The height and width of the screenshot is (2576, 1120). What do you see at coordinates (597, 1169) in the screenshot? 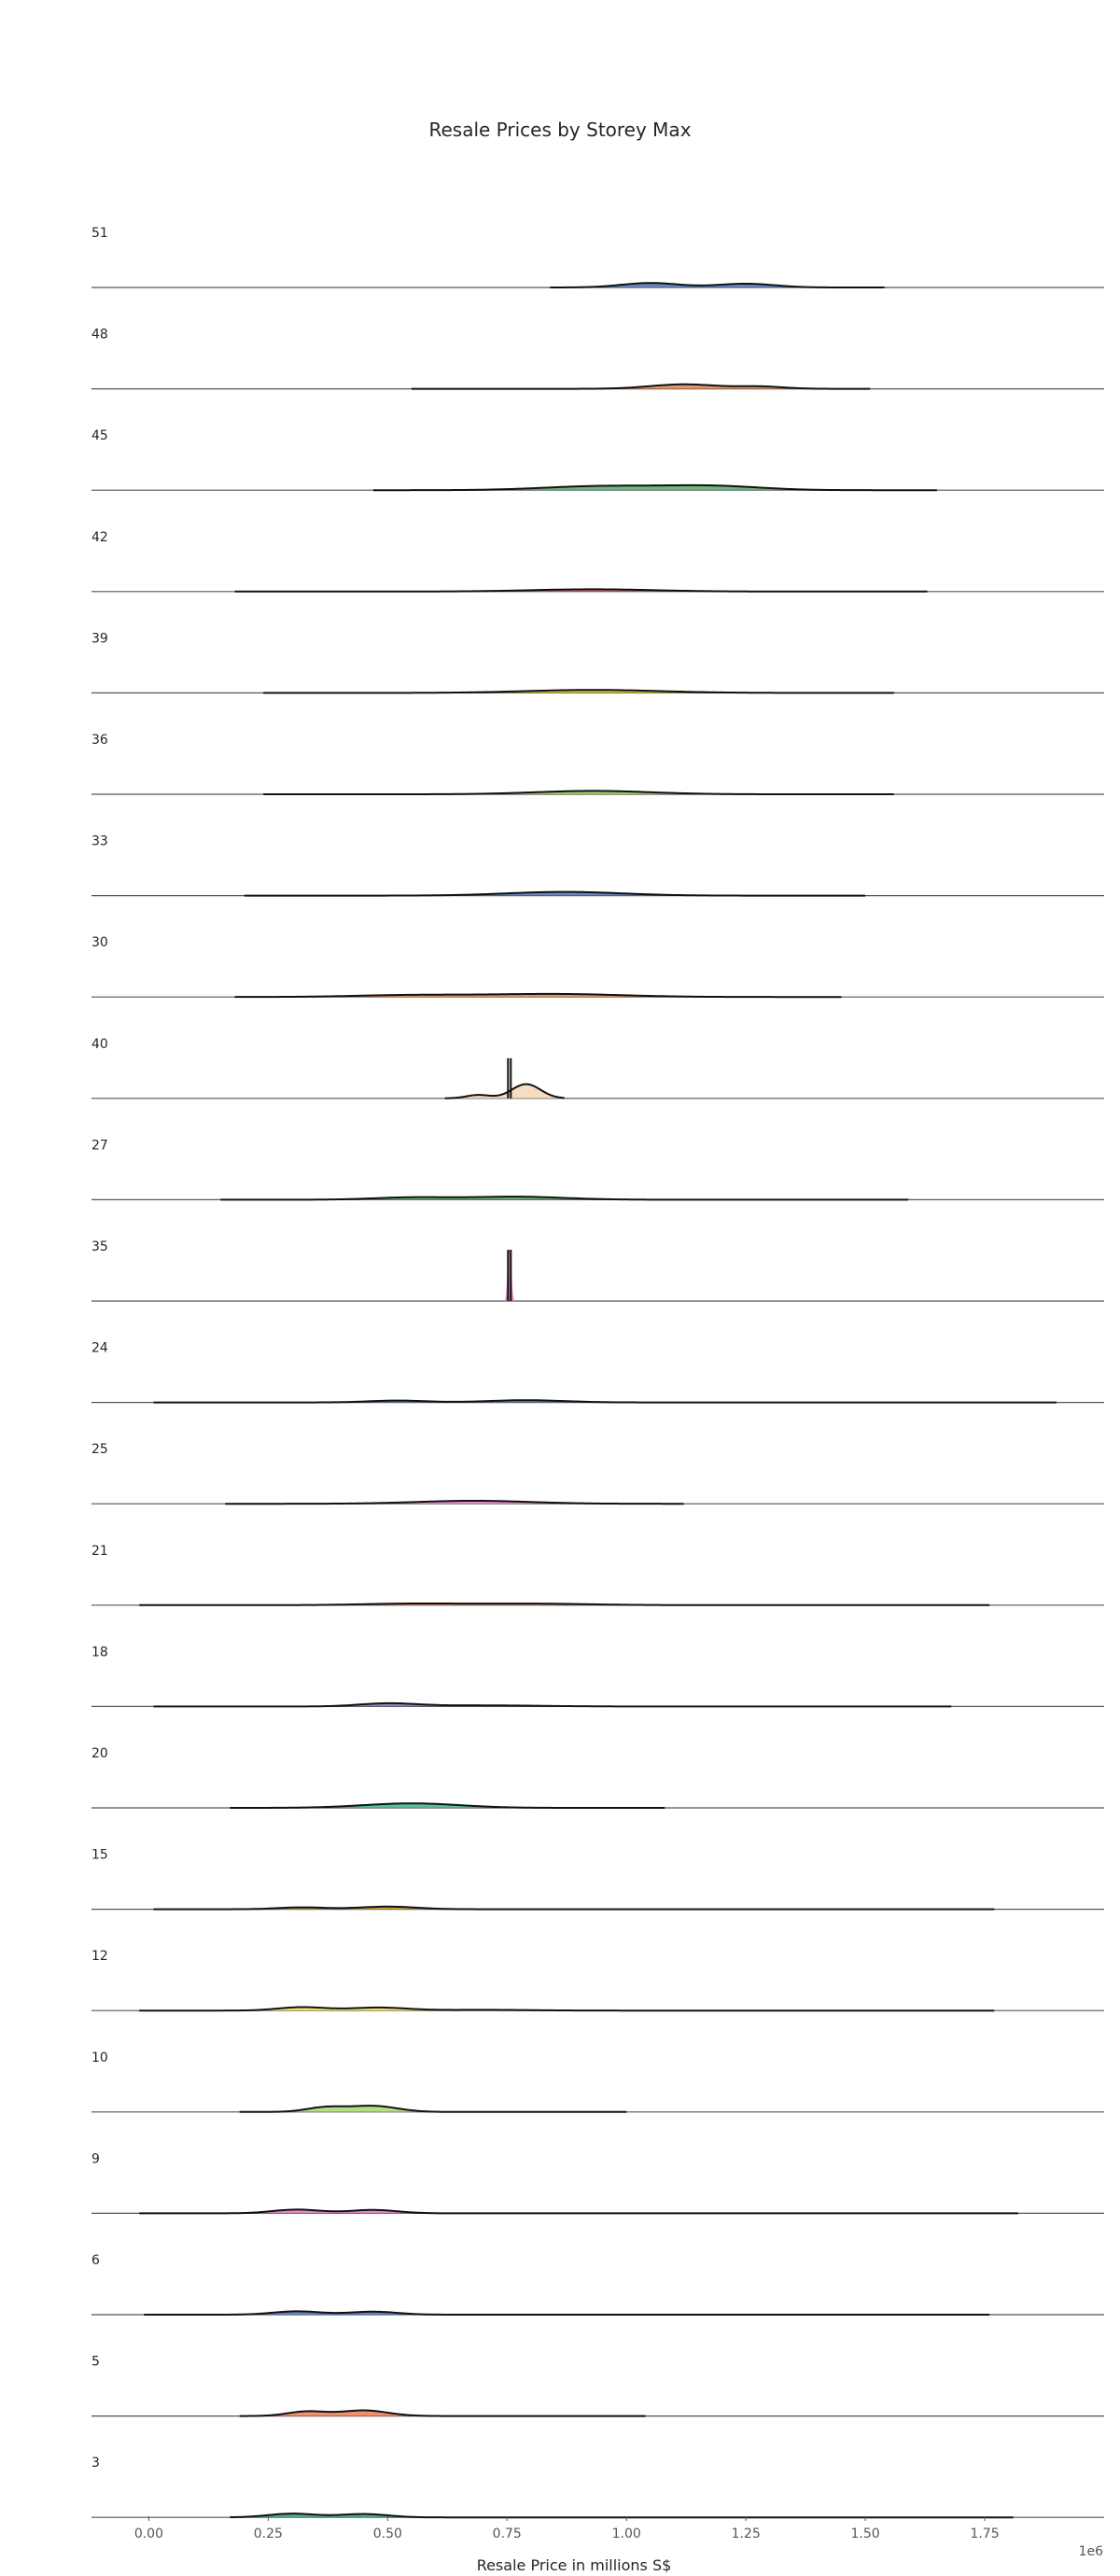
I see `ridge-row: 27` at bounding box center [597, 1169].